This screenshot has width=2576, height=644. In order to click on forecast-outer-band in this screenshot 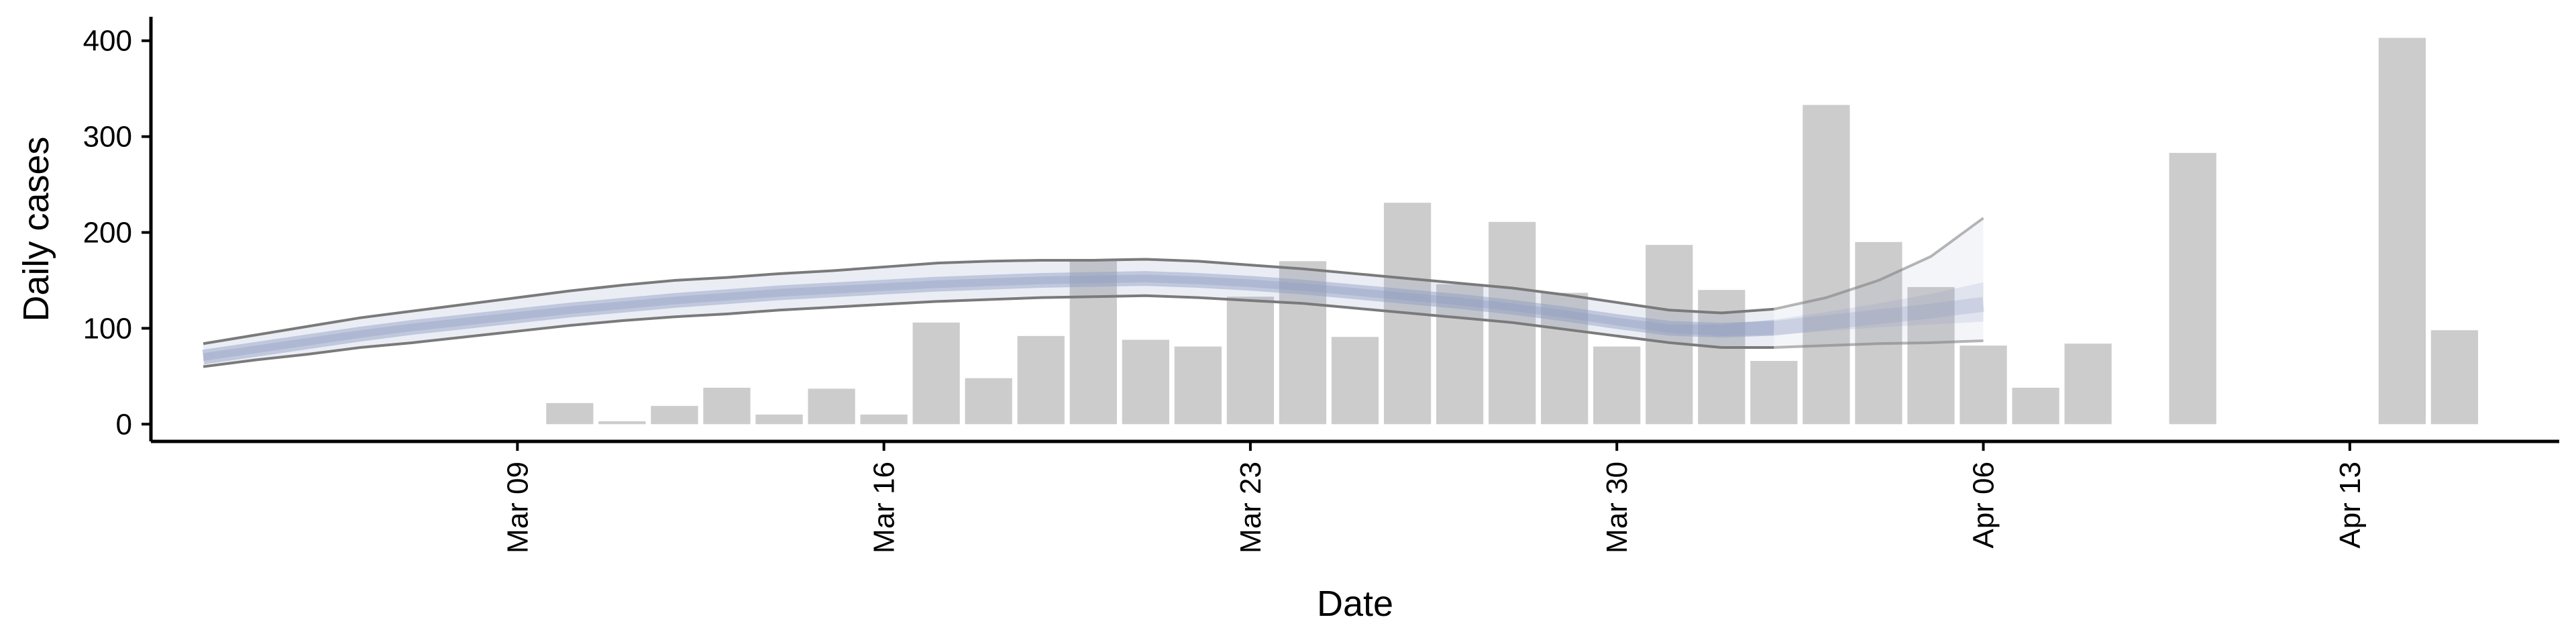, I will do `click(1879, 282)`.